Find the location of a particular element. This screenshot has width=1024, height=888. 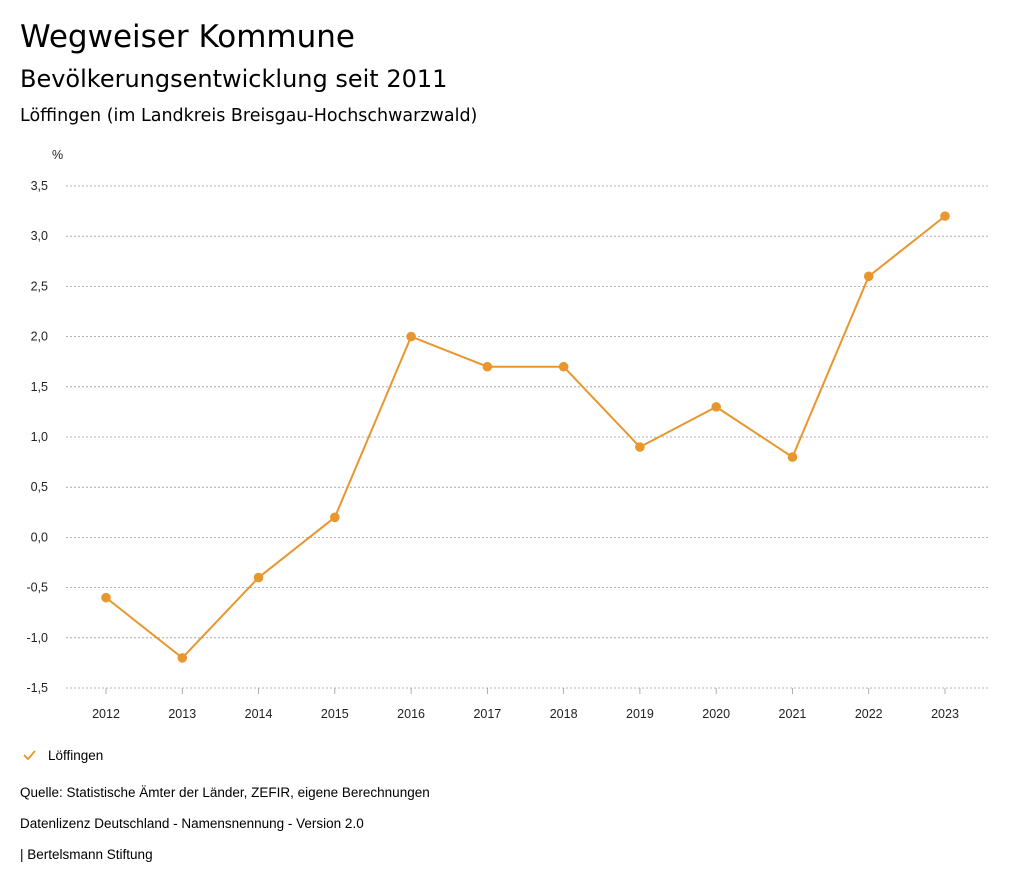

publisher-note: | Bertelsmann Stiftung is located at coordinates (86, 854).